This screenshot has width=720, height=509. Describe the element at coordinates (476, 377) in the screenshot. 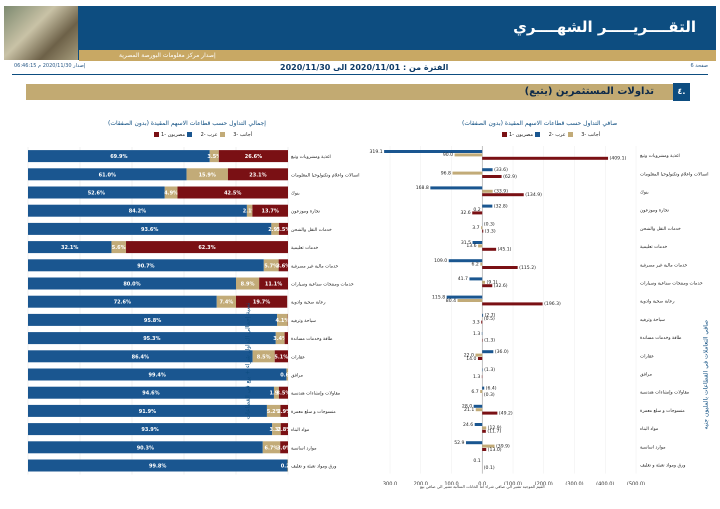

I see `data-label: 1.3` at that location.